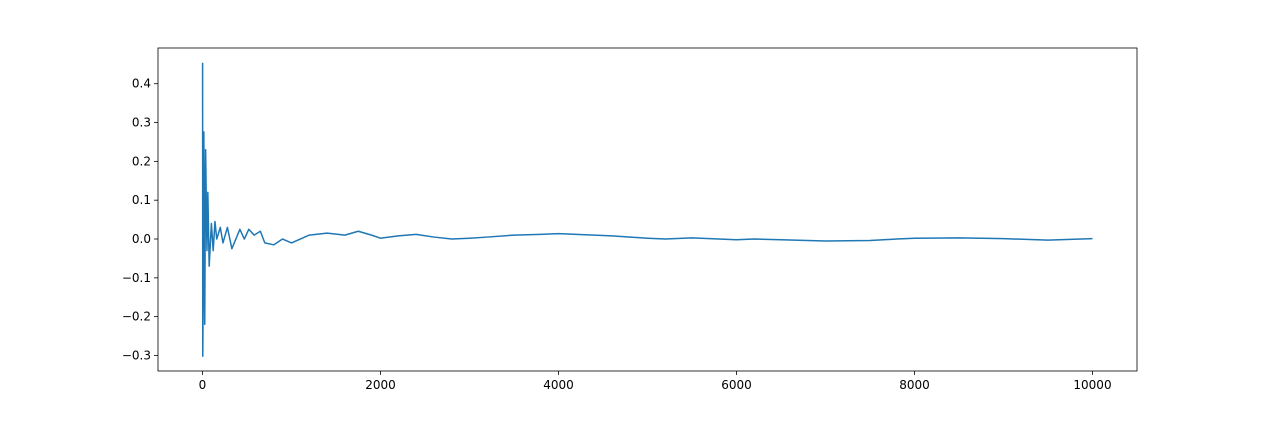  What do you see at coordinates (380, 385) in the screenshot?
I see `x-tick-label: 2000` at bounding box center [380, 385].